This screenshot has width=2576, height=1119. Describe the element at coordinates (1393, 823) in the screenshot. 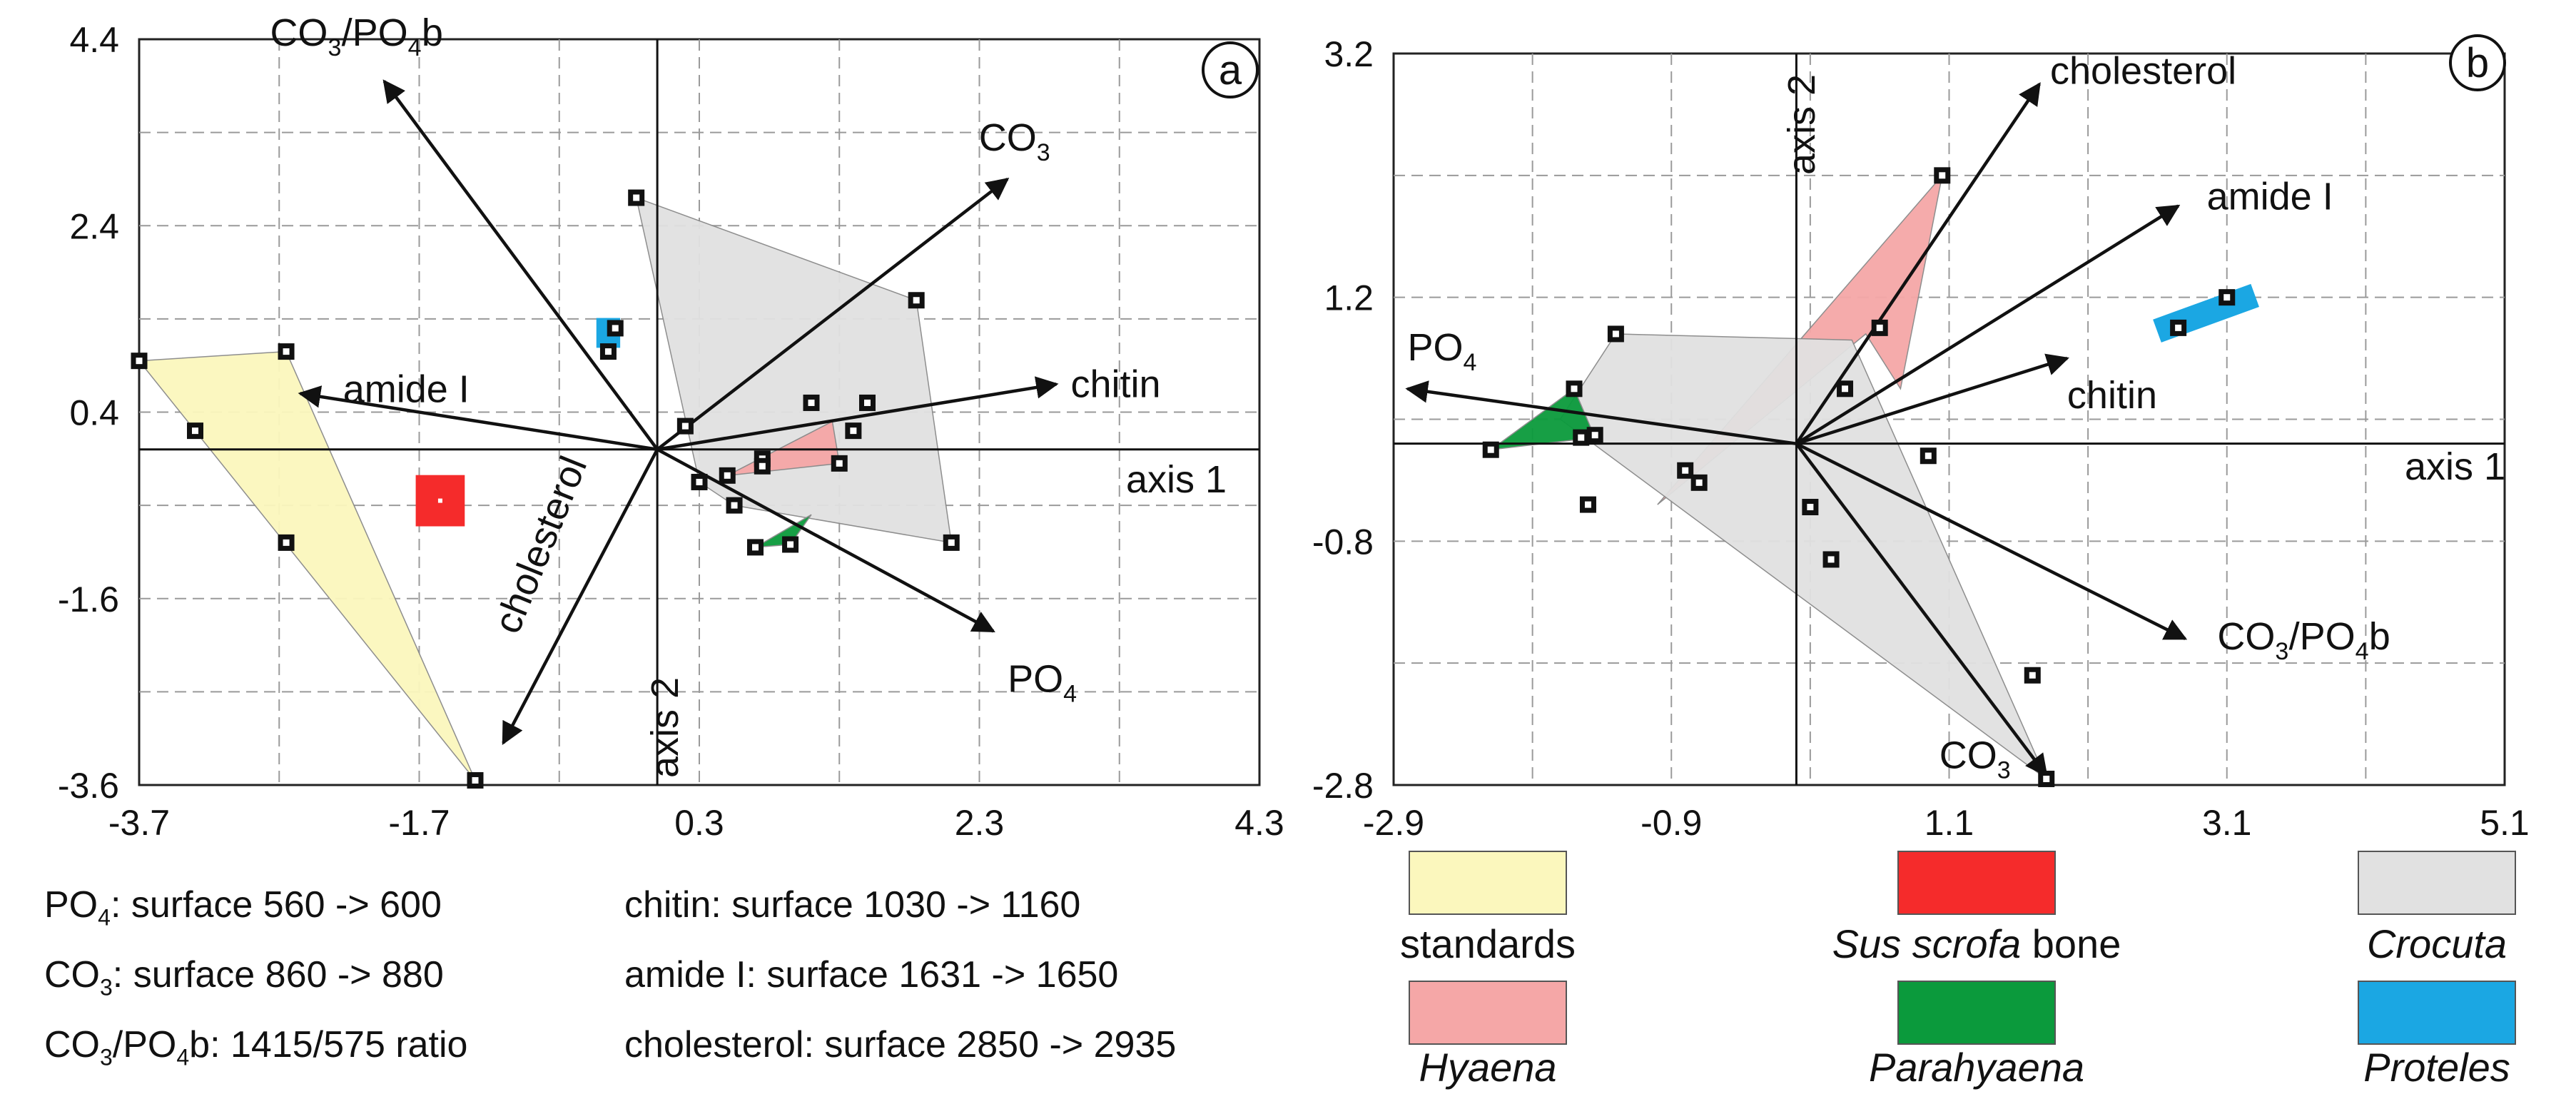

I see `x-tick-label: -2.9` at that location.